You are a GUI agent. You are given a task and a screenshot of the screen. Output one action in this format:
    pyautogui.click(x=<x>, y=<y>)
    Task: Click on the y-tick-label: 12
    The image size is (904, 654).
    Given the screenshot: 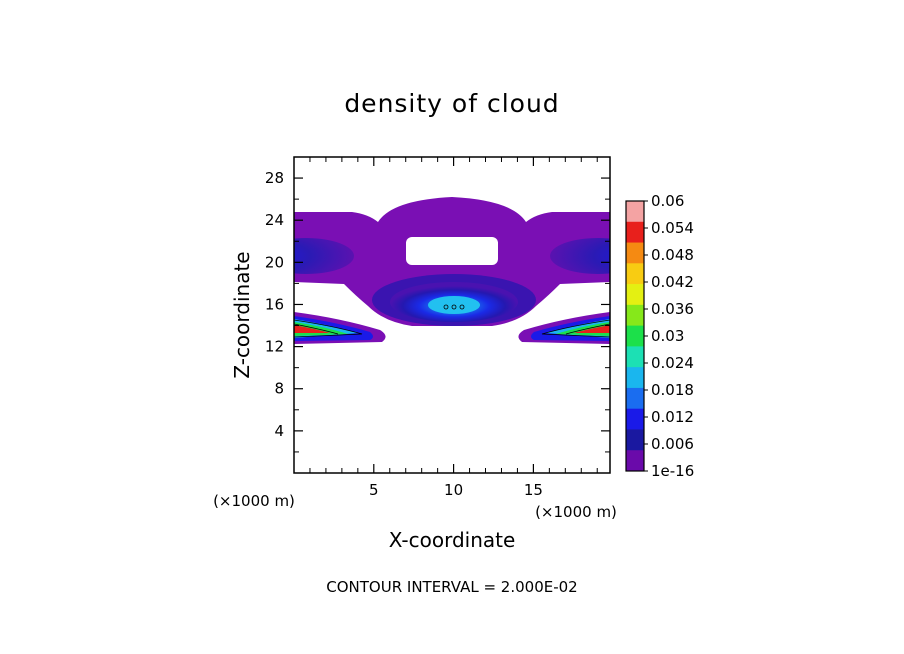 What is the action you would take?
    pyautogui.click(x=274, y=347)
    